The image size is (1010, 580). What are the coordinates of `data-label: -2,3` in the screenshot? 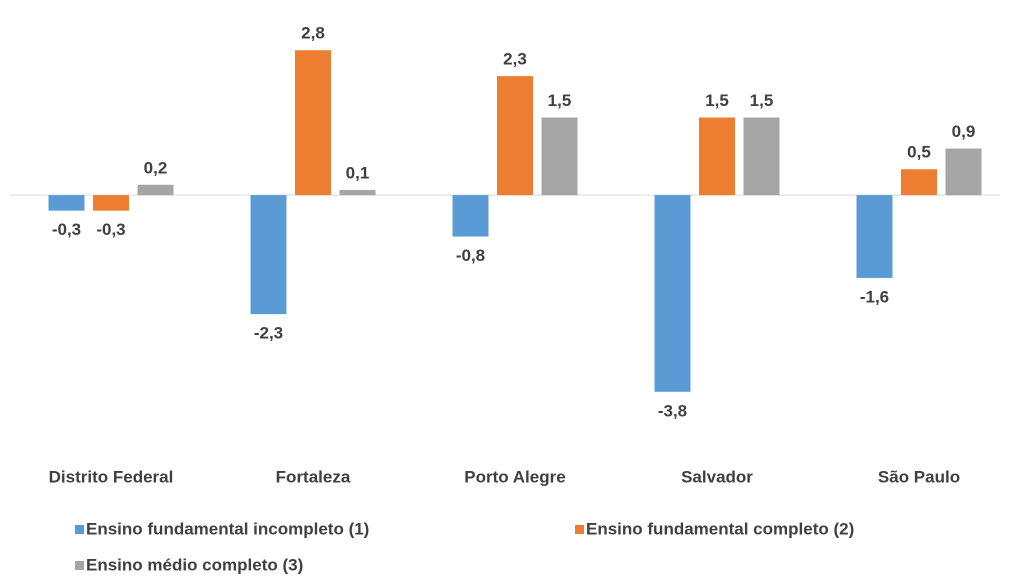 It's located at (268, 333).